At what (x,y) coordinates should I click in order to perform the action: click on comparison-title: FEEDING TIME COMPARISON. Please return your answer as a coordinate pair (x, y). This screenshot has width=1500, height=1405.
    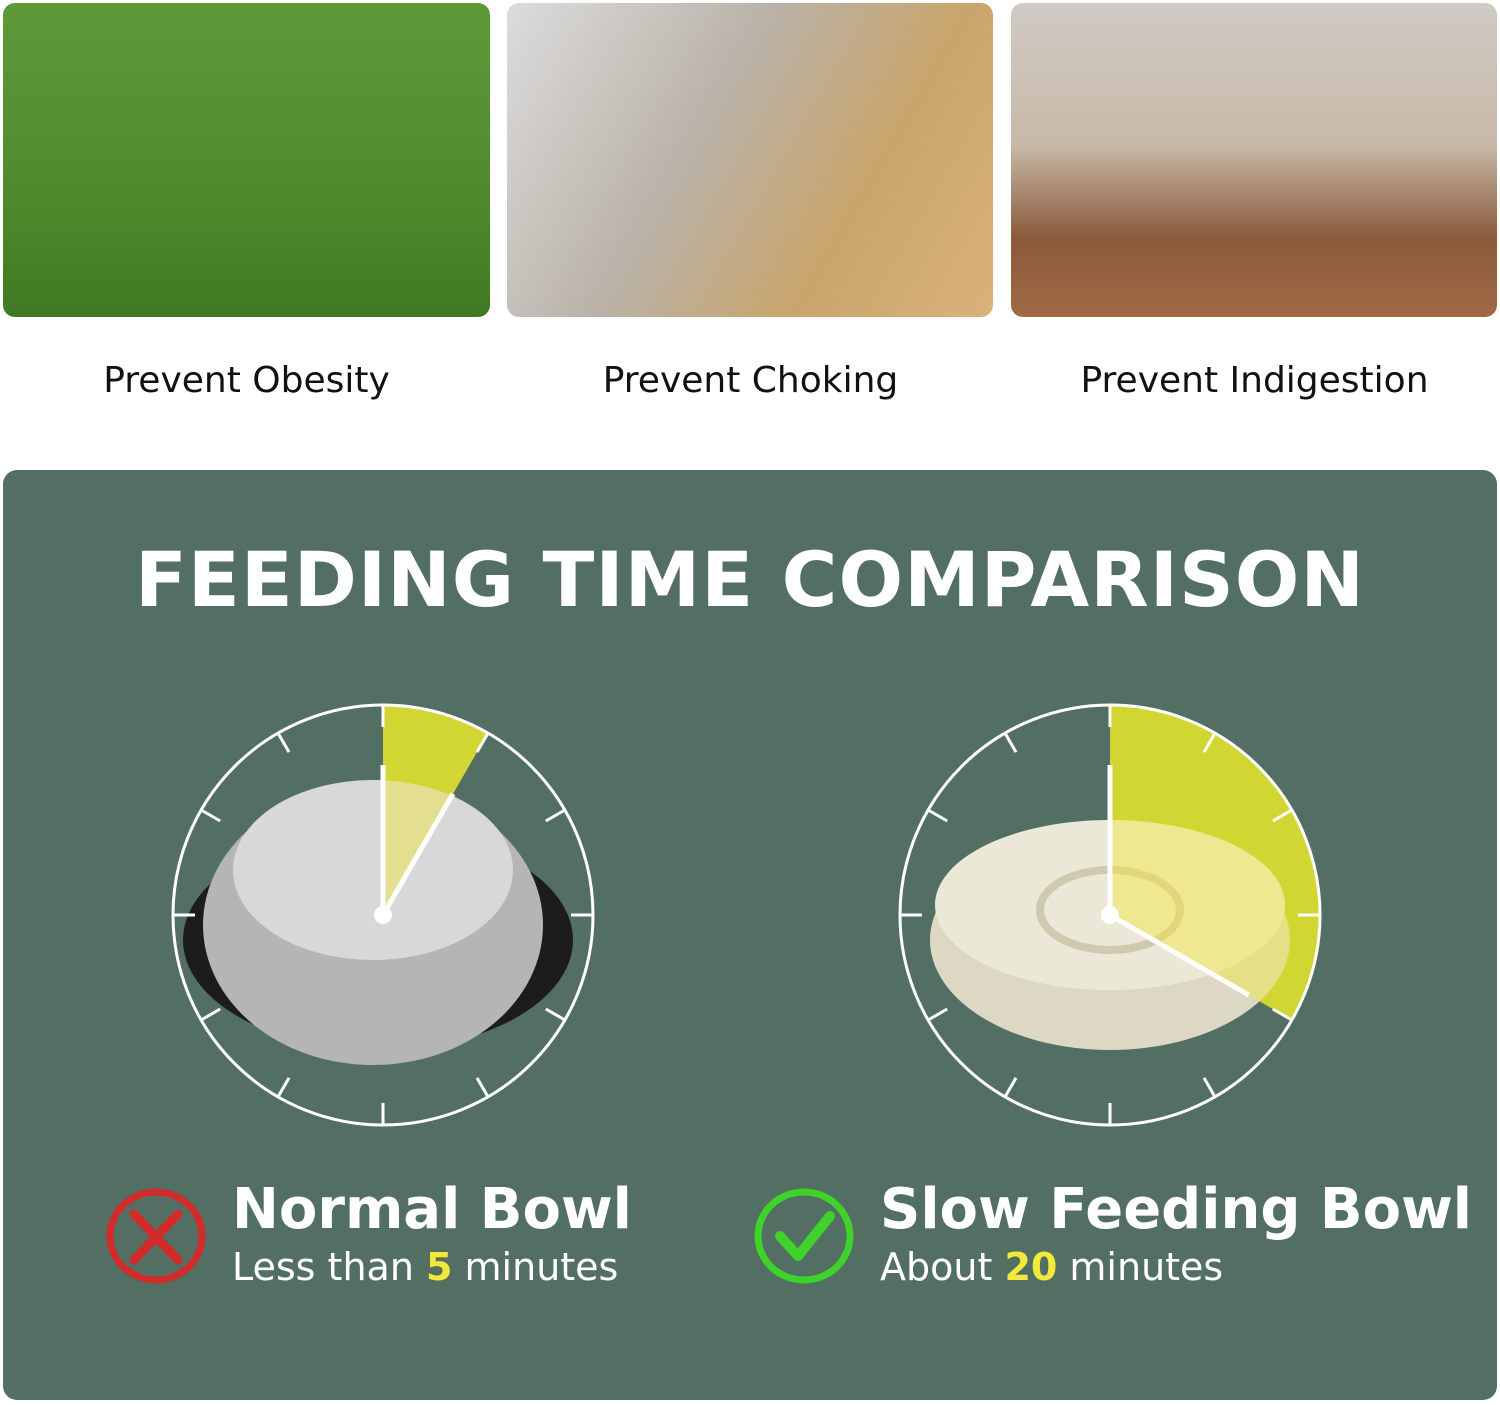
    Looking at the image, I should click on (750, 579).